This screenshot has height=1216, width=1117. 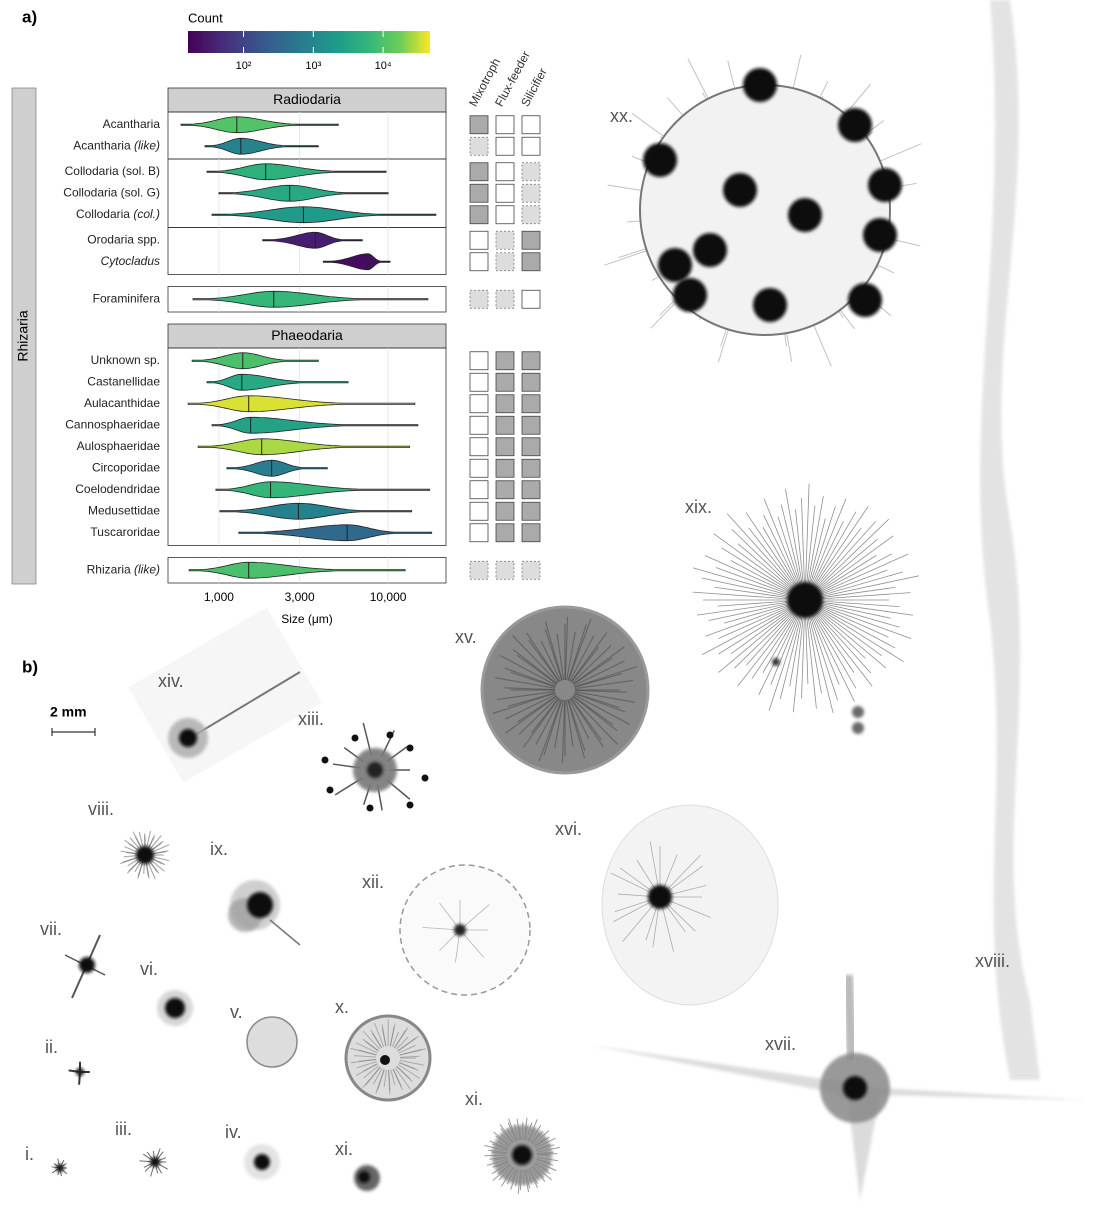 I want to click on row-name: Castanellidae, so click(x=123, y=381).